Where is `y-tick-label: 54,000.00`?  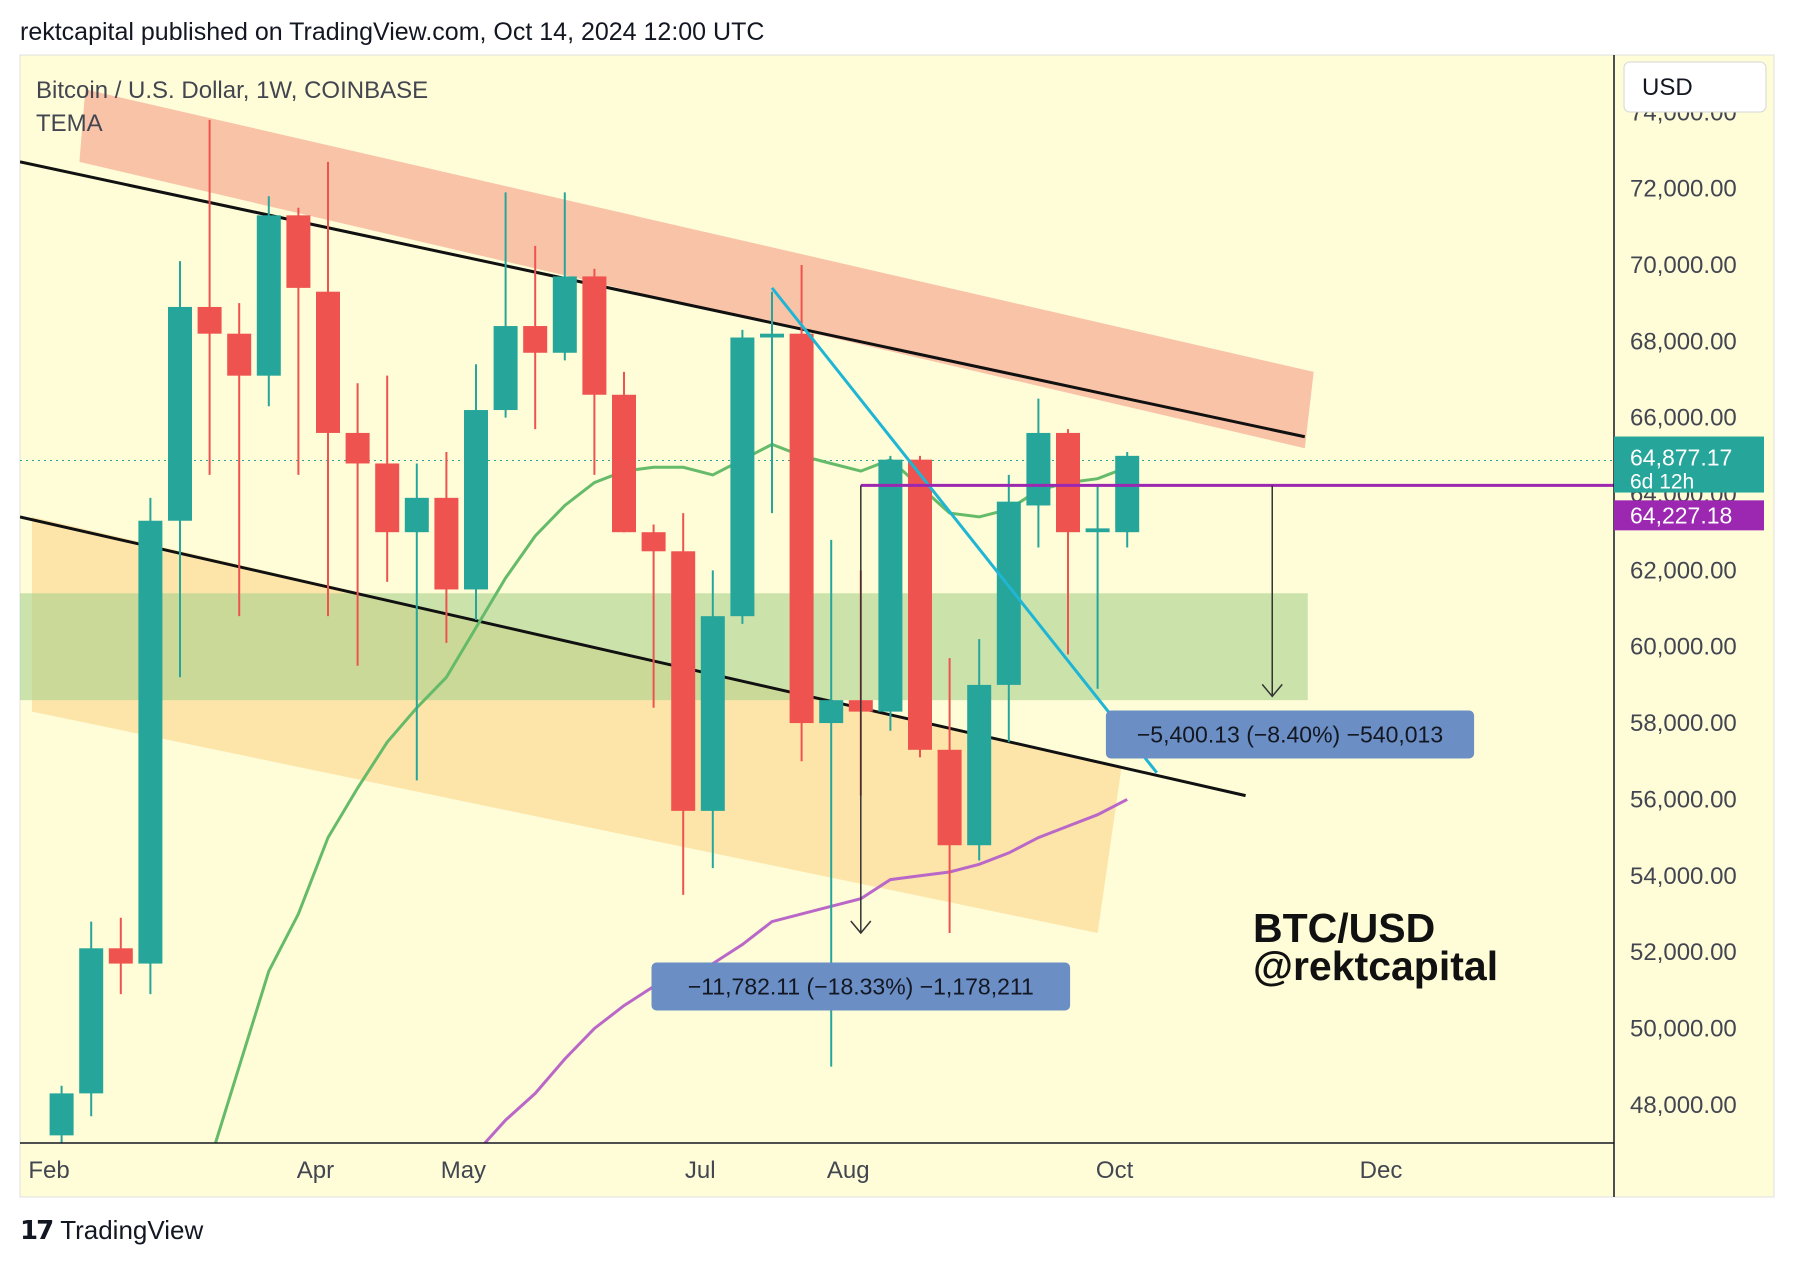
y-tick-label: 54,000.00 is located at coordinates (1683, 876).